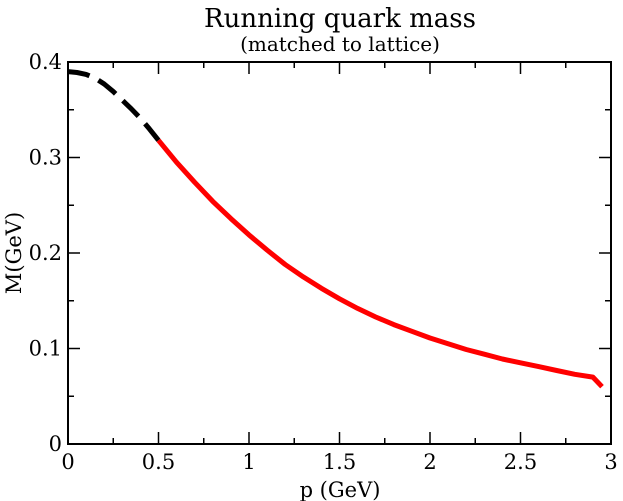 The height and width of the screenshot is (501, 623). Describe the element at coordinates (610, 462) in the screenshot. I see `x-tick-label: 3` at that location.